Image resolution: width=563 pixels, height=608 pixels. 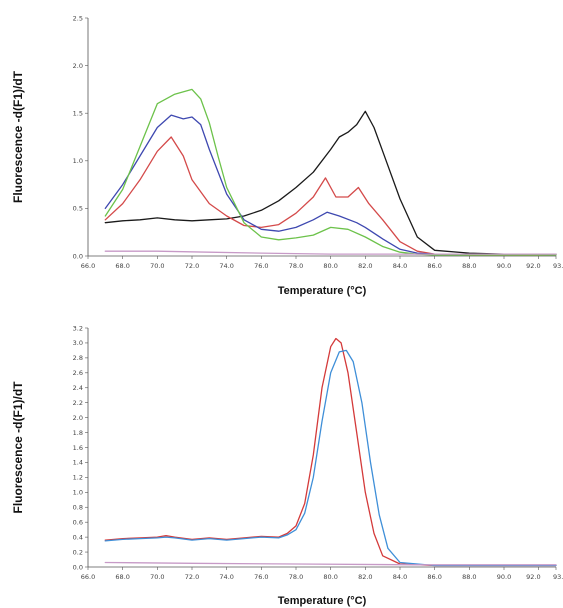 I want to click on chart-bottom-x-tick-label: 70.0, so click(x=157, y=577).